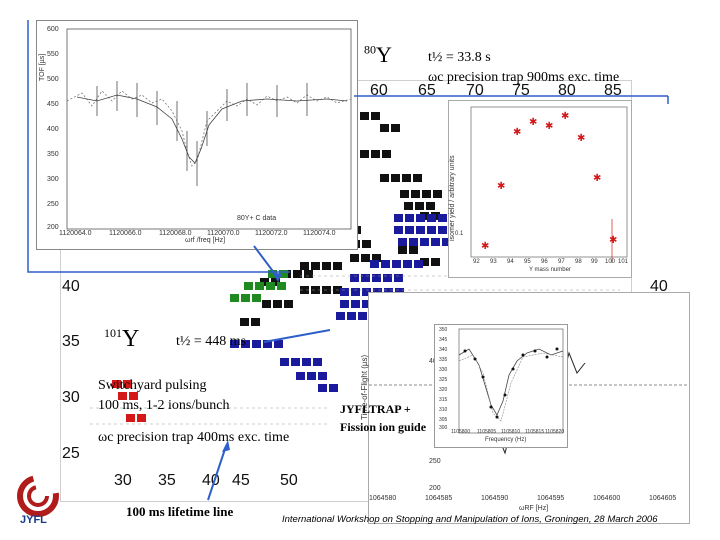 Image resolution: width=720 pixels, height=540 pixels. Describe the element at coordinates (535, 432) in the screenshot. I see `resonance-xtick: 1105815` at that location.